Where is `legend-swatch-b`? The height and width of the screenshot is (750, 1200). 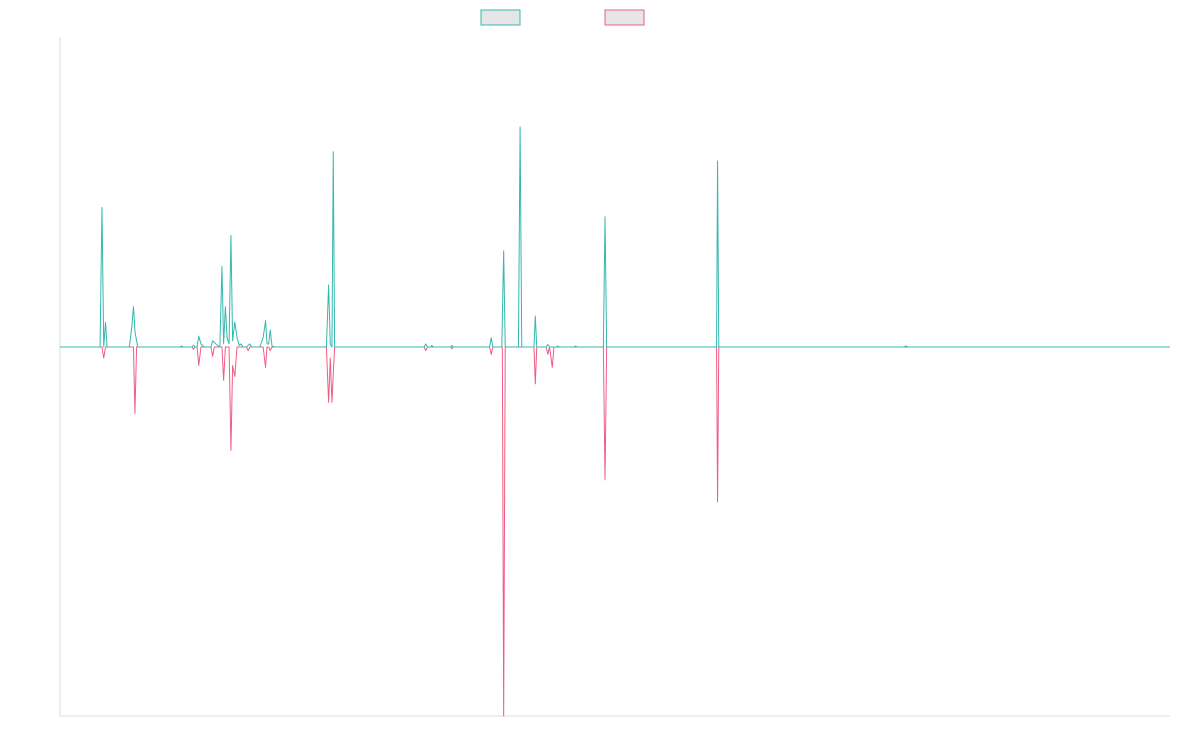
legend-swatch-b is located at coordinates (624, 17).